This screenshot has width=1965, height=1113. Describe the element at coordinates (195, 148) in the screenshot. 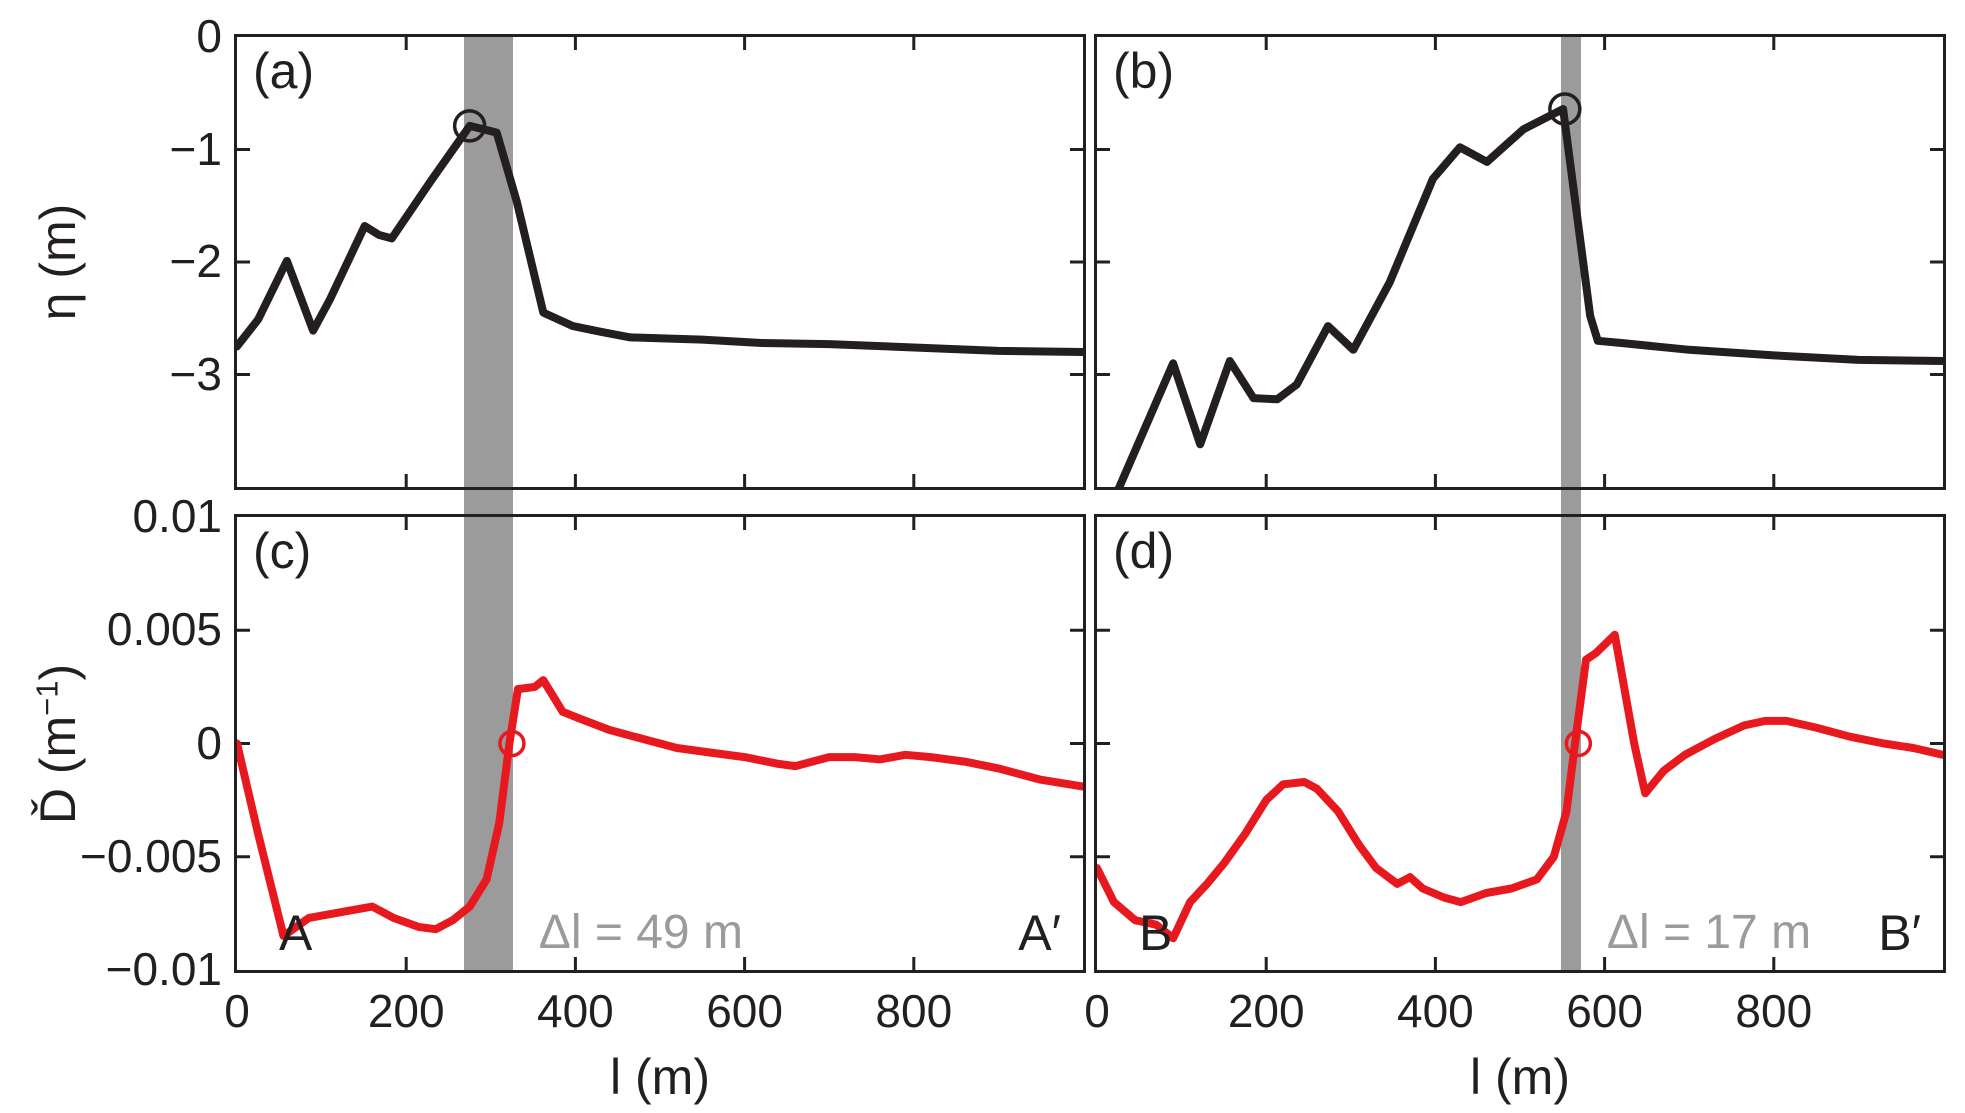

I see `eta-tick-label-−1: −1` at that location.